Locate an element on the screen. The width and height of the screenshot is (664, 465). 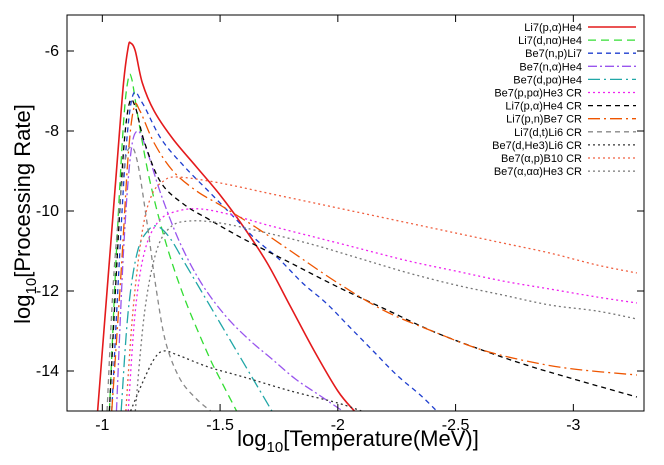
y-axis-title: log10[Processing Rate] is located at coordinates (25, 214).